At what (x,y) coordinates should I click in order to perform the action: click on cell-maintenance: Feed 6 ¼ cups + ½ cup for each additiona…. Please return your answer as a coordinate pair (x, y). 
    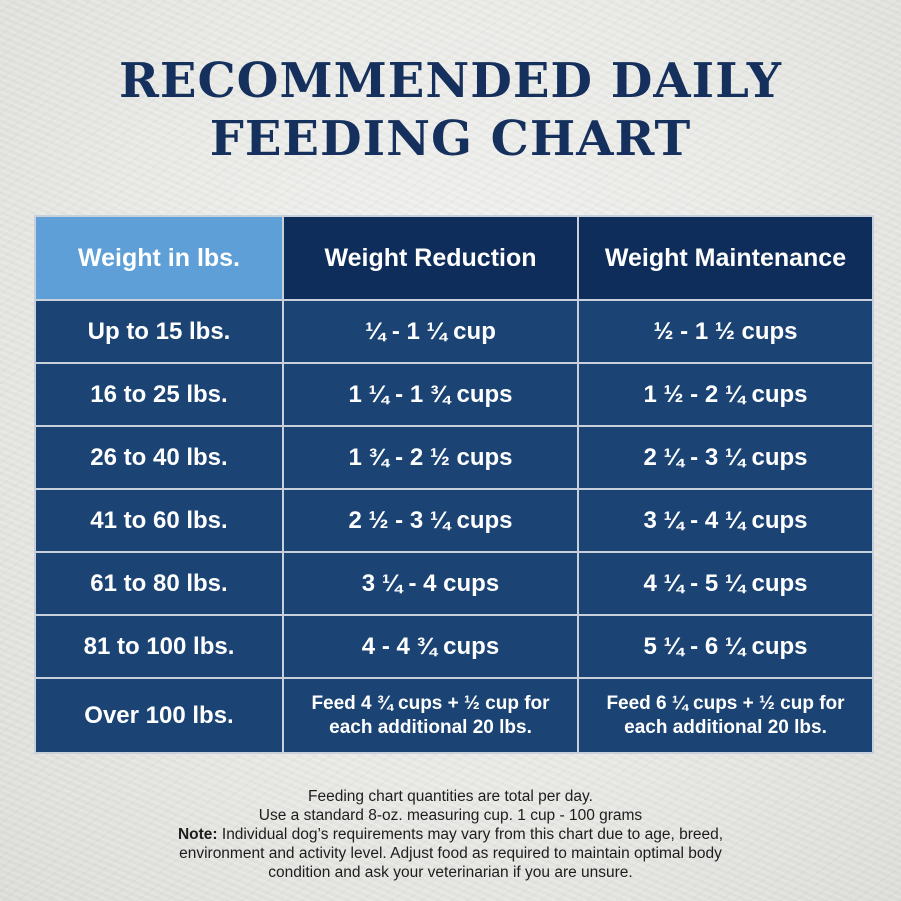
    Looking at the image, I should click on (725, 715).